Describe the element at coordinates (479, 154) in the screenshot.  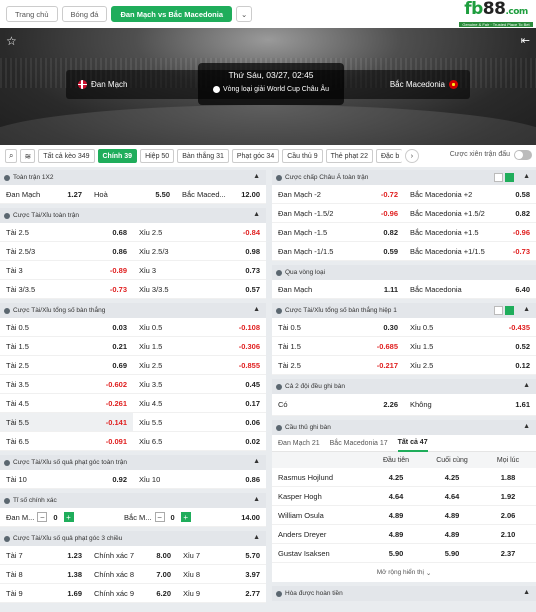
I see `parlay-label: Cược xiên trận đấu` at that location.